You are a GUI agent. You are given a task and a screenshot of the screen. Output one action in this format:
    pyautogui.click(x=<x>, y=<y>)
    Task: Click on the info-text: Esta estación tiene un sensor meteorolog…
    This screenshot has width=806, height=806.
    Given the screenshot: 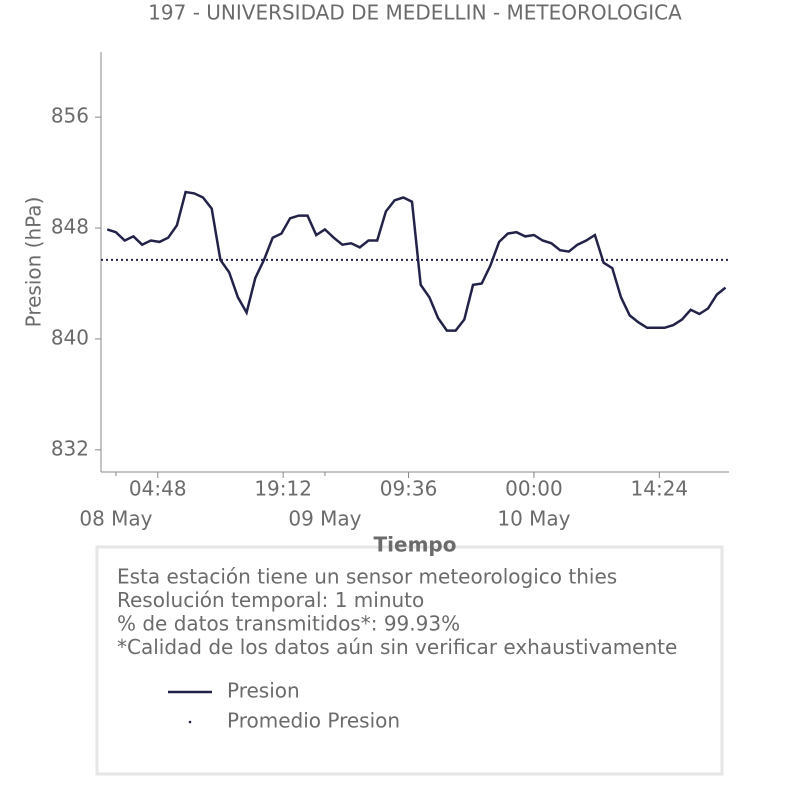 What is the action you would take?
    pyautogui.click(x=367, y=577)
    